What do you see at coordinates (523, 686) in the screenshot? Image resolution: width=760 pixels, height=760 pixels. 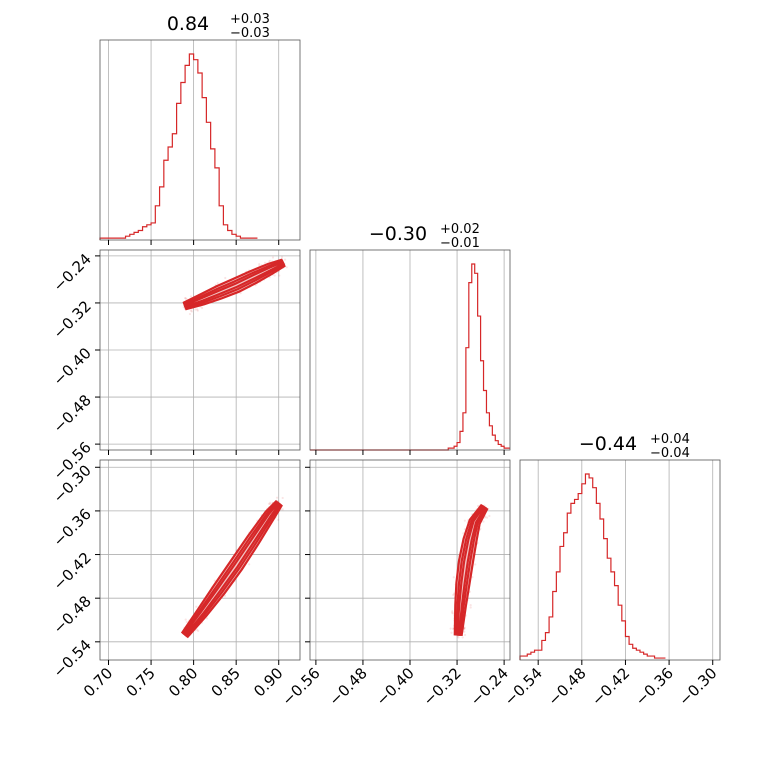 I see `x-tick-label: −0.54` at bounding box center [523, 686].